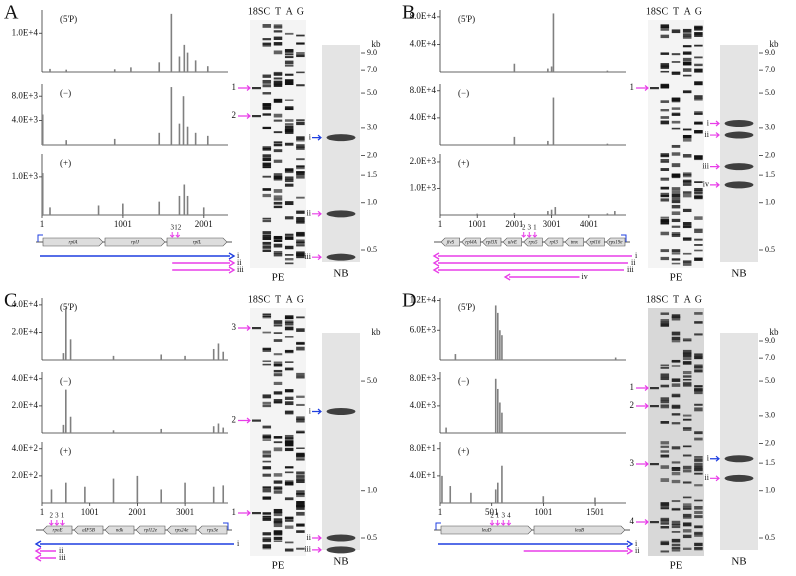 This screenshot has width=796, height=576. Describe the element at coordinates (68, 19) in the screenshot. I see `series-label: (5'P)` at that location.